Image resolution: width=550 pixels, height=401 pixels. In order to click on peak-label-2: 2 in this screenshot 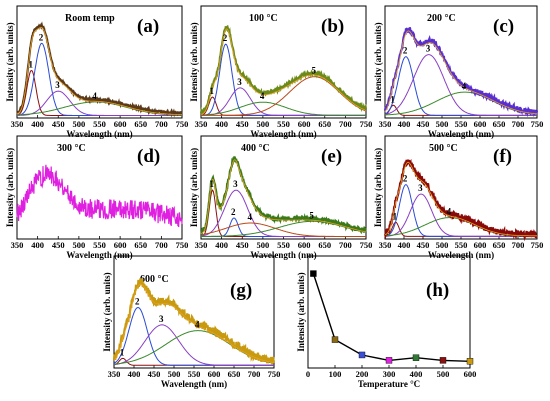, I will do `click(225, 38)`.